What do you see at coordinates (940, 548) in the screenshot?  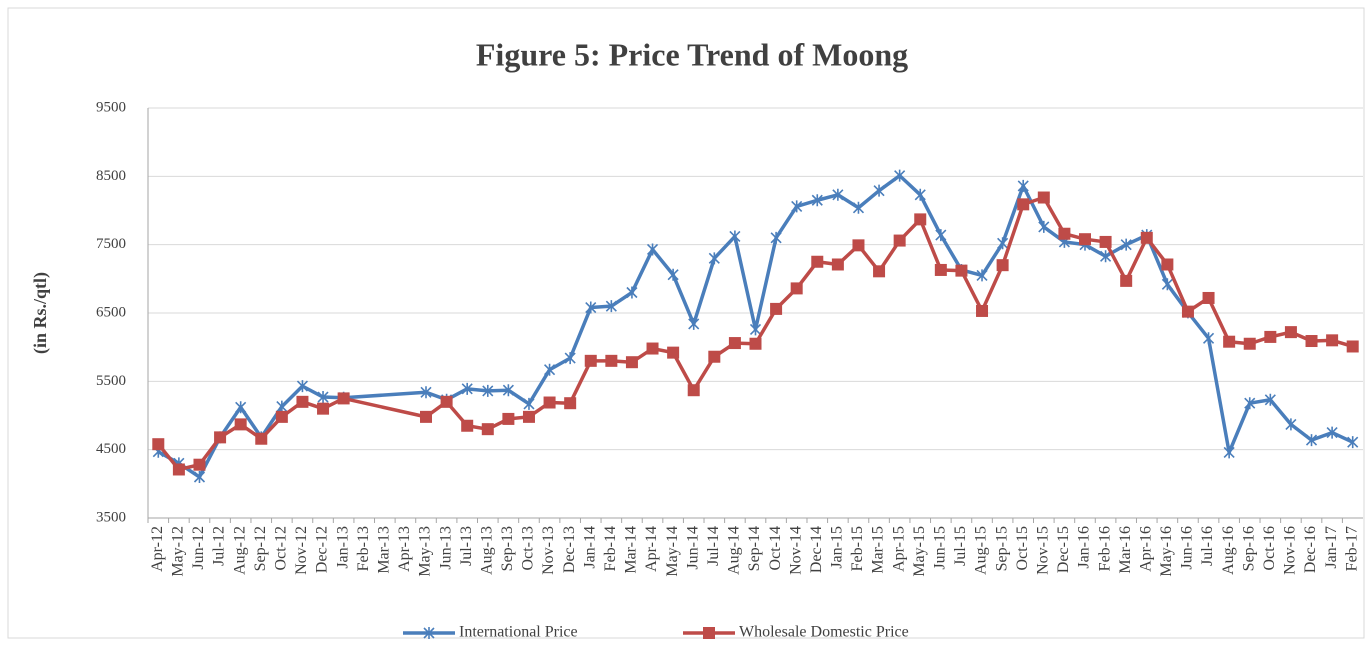 I see `x-tick-label: Jun-15` at bounding box center [940, 548].